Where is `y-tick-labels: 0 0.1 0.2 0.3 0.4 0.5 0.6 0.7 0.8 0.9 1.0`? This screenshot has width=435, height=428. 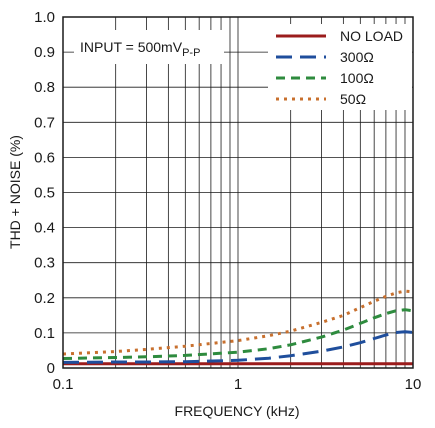 y-tick-labels: 0 0.1 0.2 0.3 0.4 0.5 0.6 0.7 0.8 0.9 1.0 is located at coordinates (44, 193).